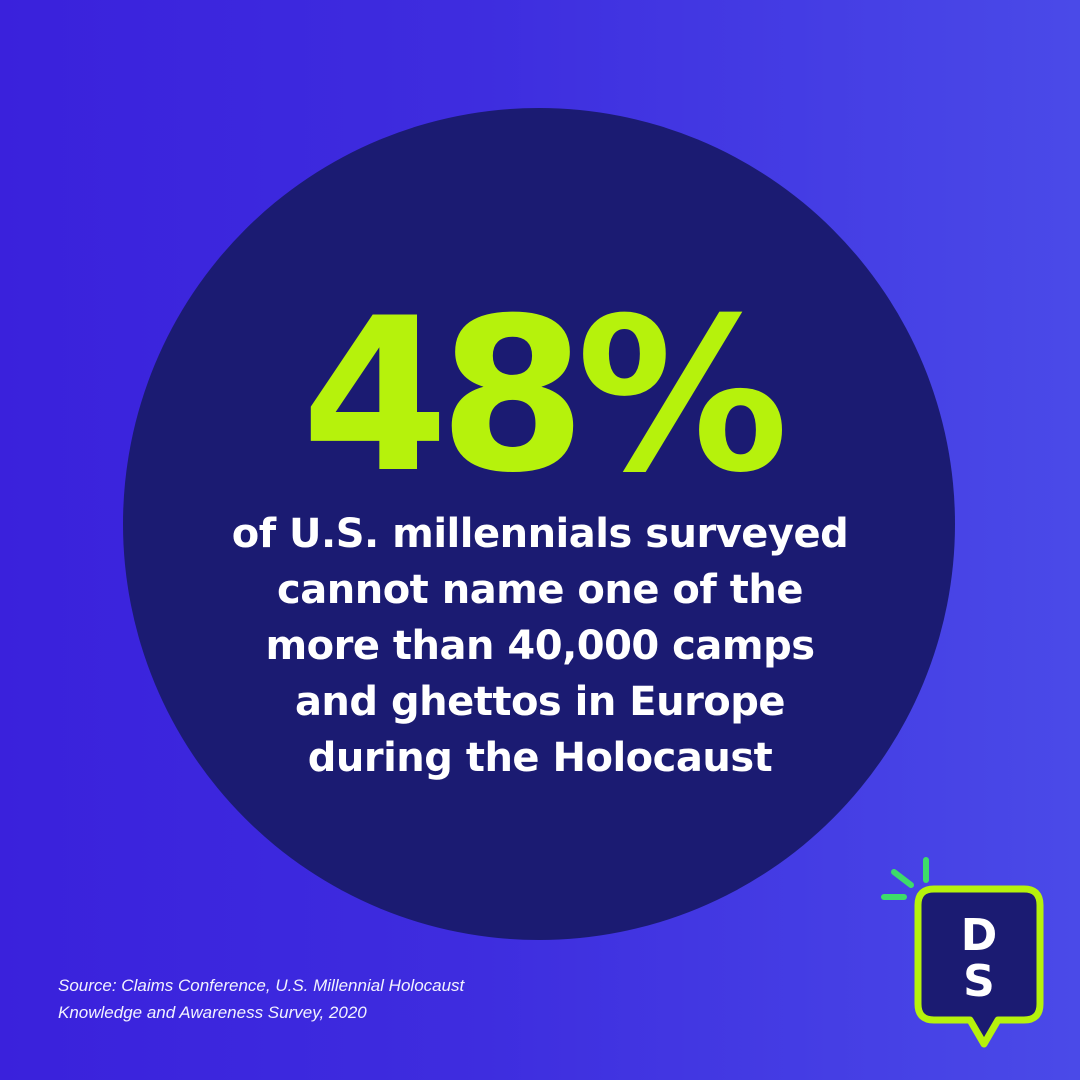 This screenshot has width=1080, height=1080. I want to click on description-line: cannot name one of the, so click(540, 590).